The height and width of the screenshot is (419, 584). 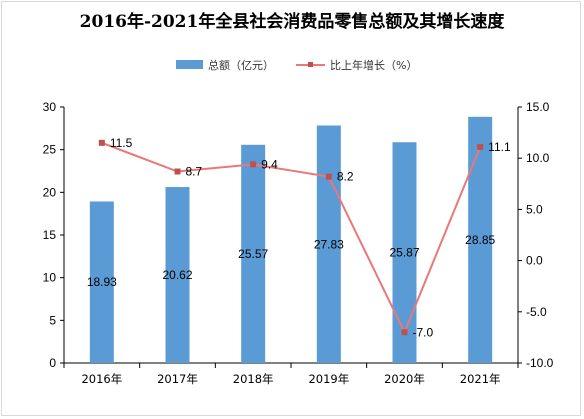 What do you see at coordinates (241, 65) in the screenshot?
I see `legend-bar-label: 总额（亿元）` at bounding box center [241, 65].